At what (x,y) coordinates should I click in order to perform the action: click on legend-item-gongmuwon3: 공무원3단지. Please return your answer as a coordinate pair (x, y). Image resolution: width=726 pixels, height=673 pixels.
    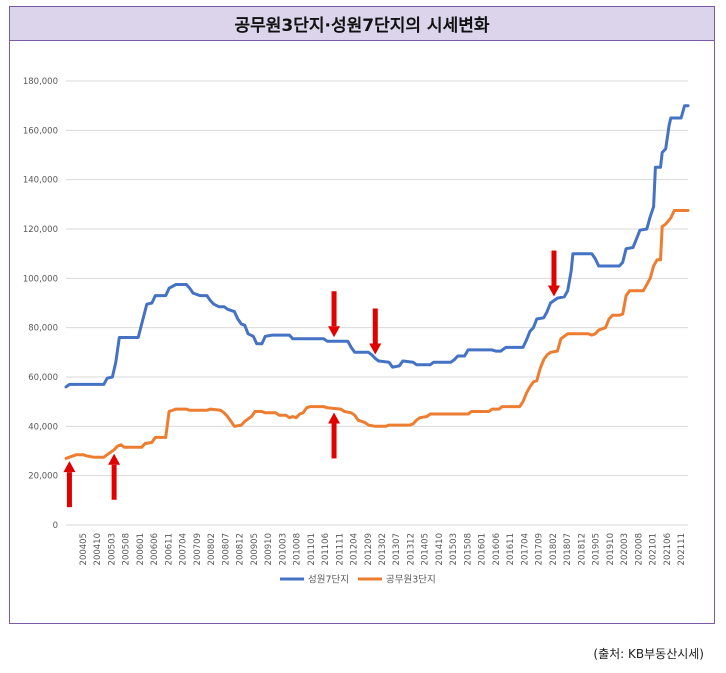
    Looking at the image, I should click on (397, 580).